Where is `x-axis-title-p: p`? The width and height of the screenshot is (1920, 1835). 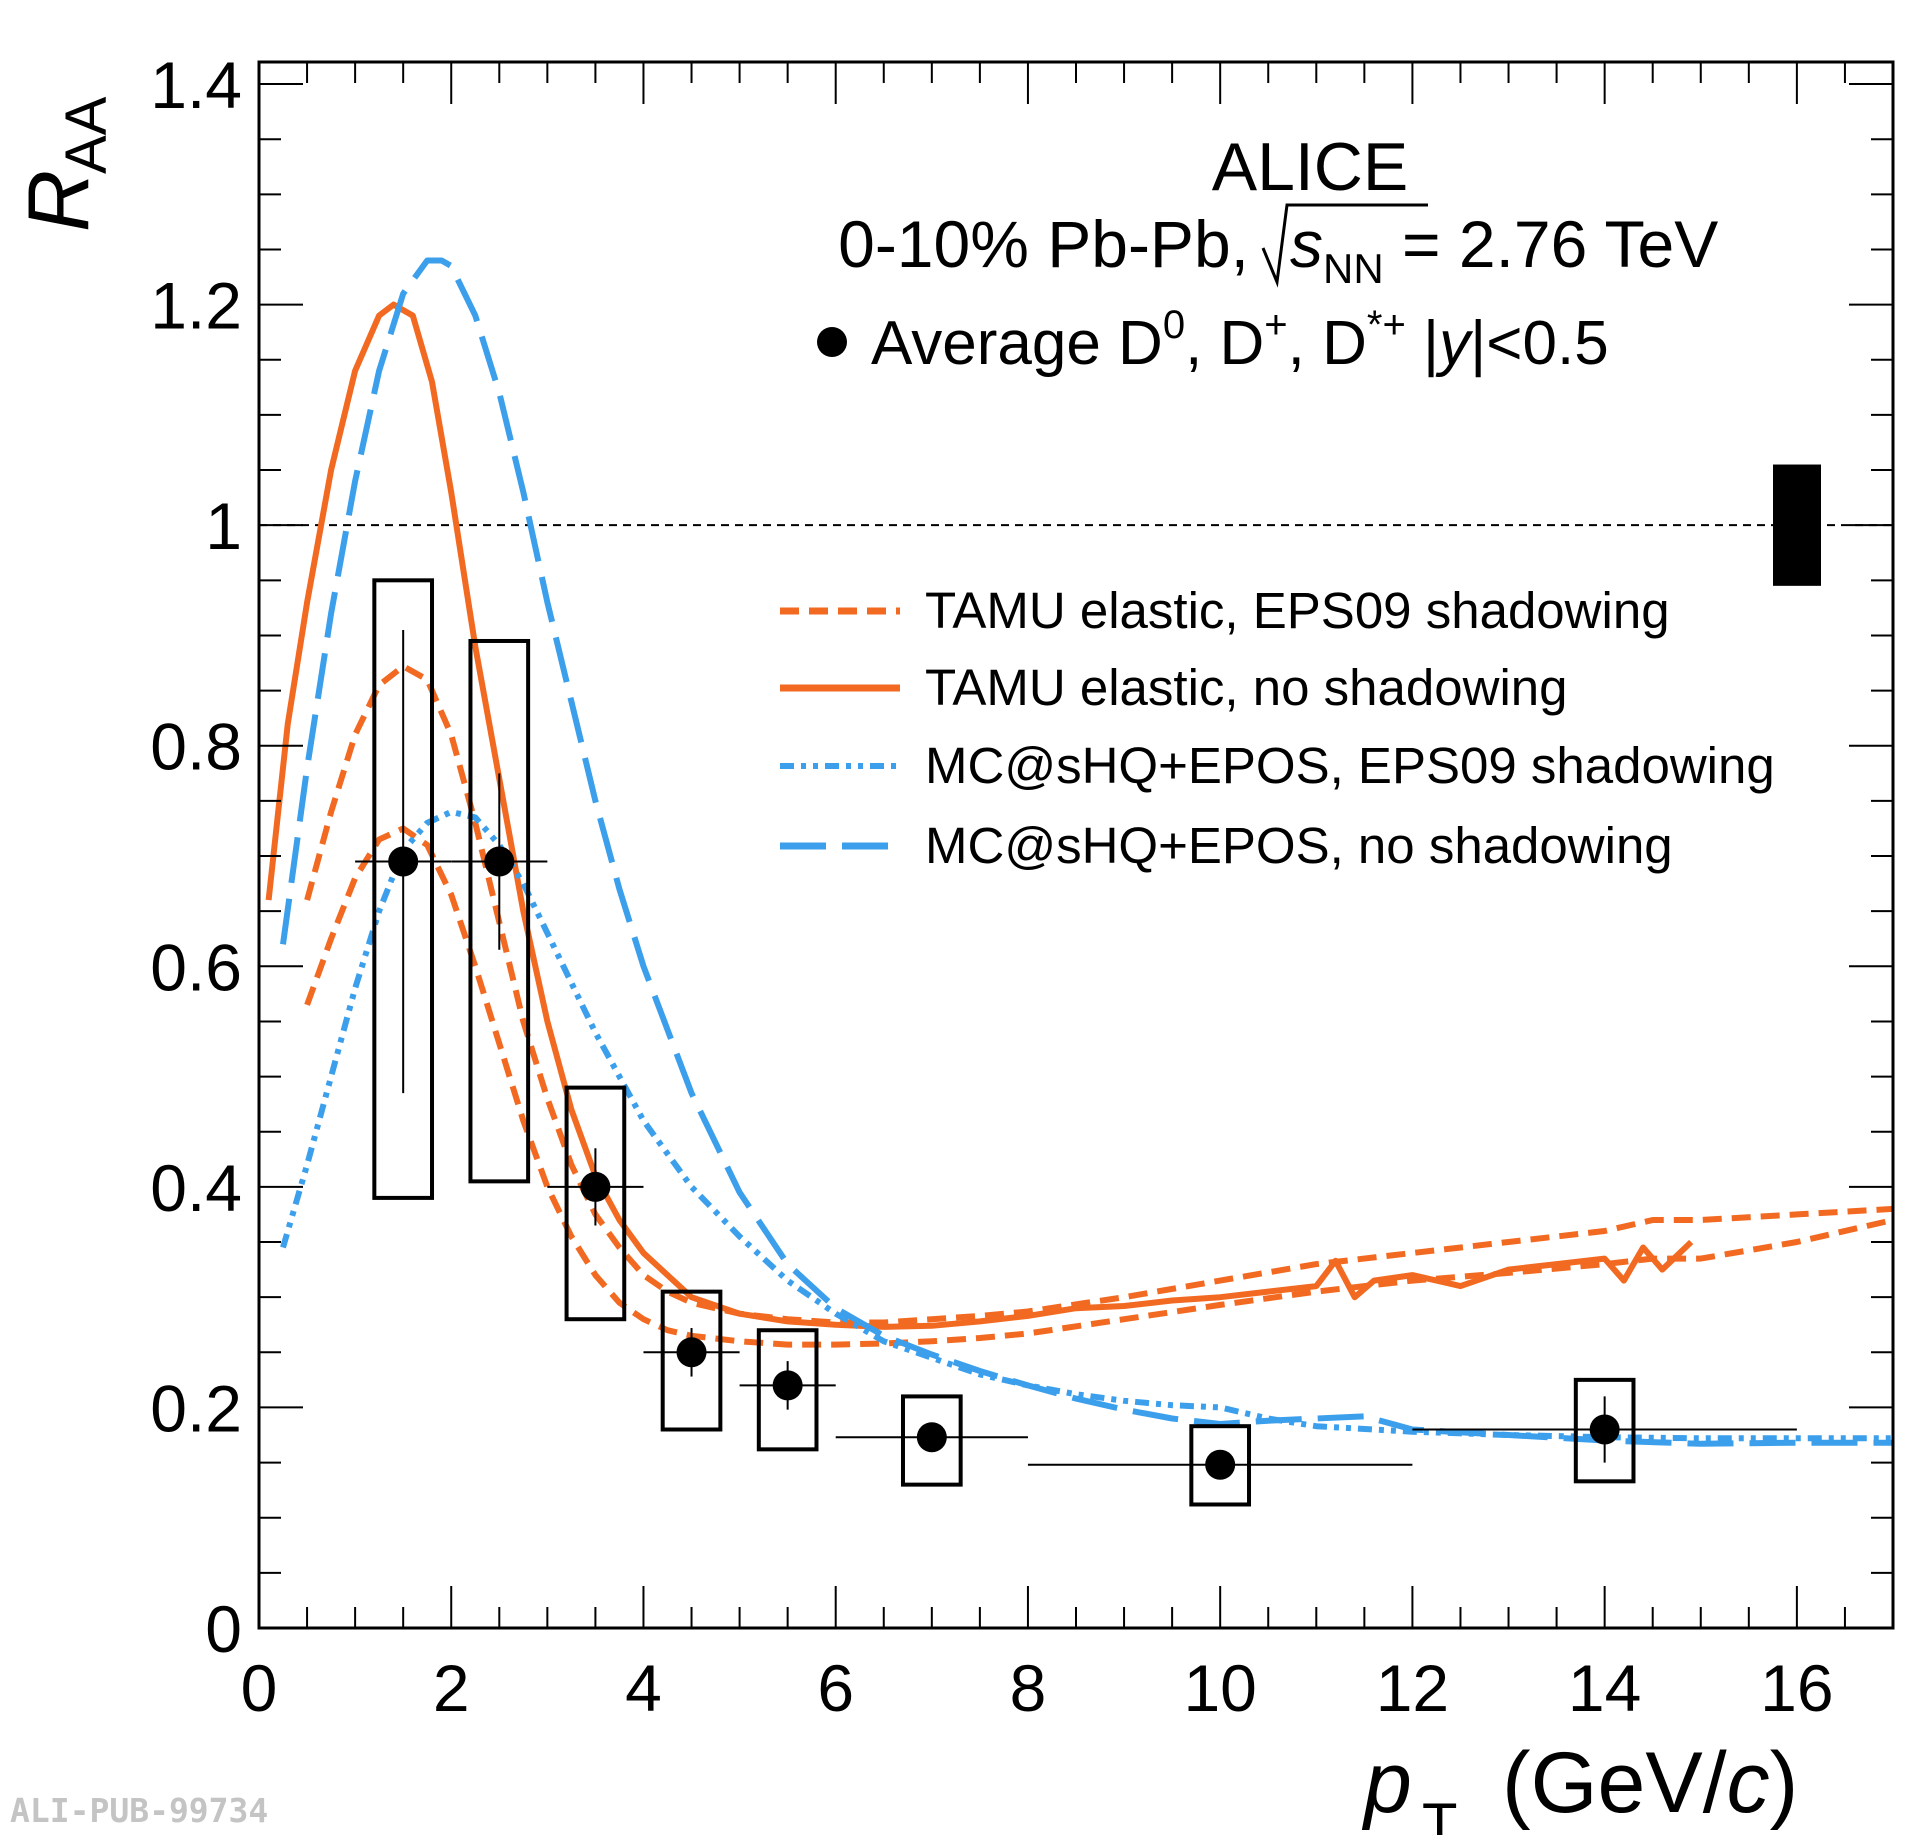
x-axis-title-p: p is located at coordinates (1386, 1783).